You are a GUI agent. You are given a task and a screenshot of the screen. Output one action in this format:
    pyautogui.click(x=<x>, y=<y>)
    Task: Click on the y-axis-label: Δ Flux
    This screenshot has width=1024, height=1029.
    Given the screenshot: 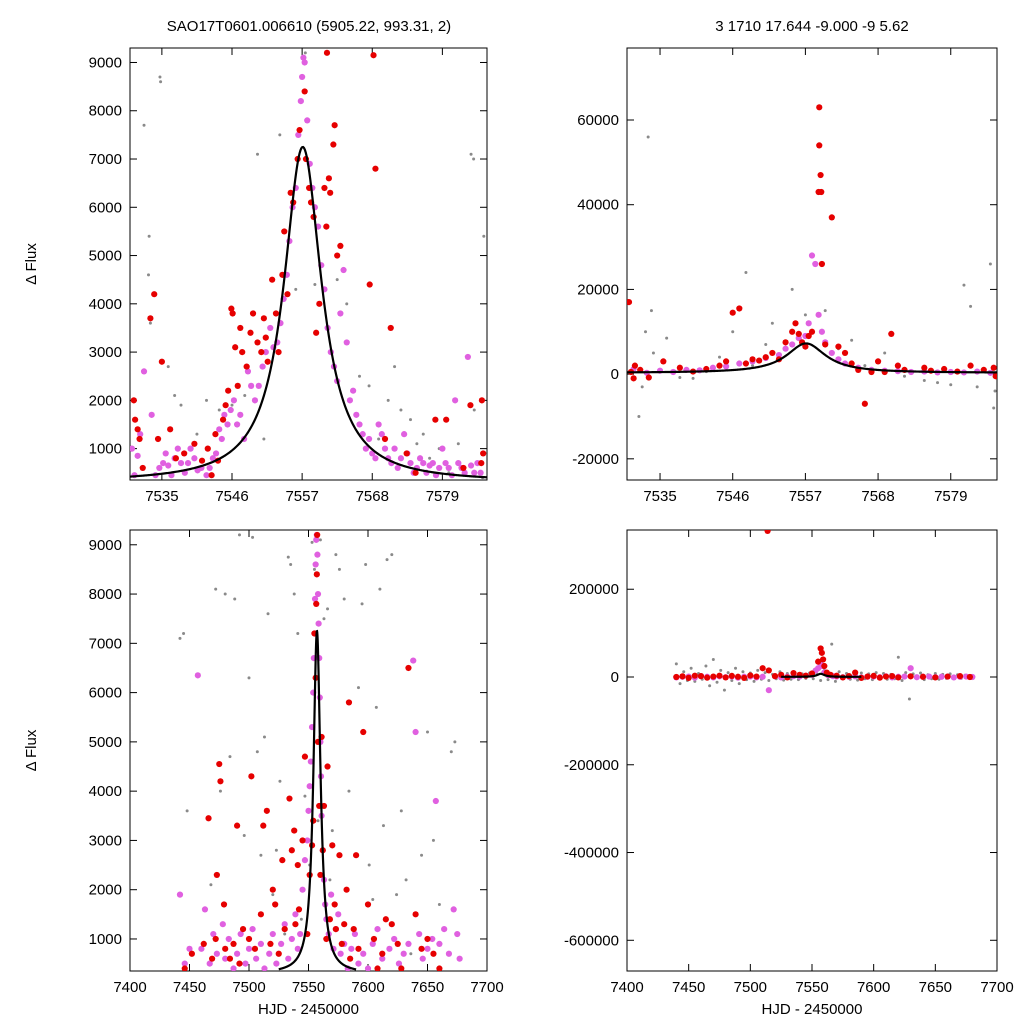 What is the action you would take?
    pyautogui.click(x=31, y=750)
    